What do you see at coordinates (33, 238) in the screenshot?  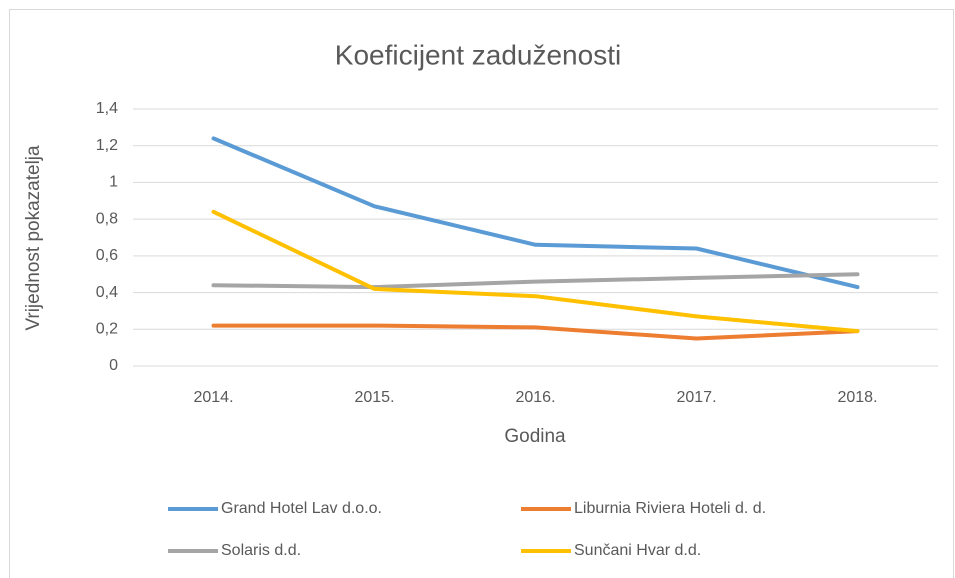 I see `y-axis-label: Vrijednost pokazatelja` at bounding box center [33, 238].